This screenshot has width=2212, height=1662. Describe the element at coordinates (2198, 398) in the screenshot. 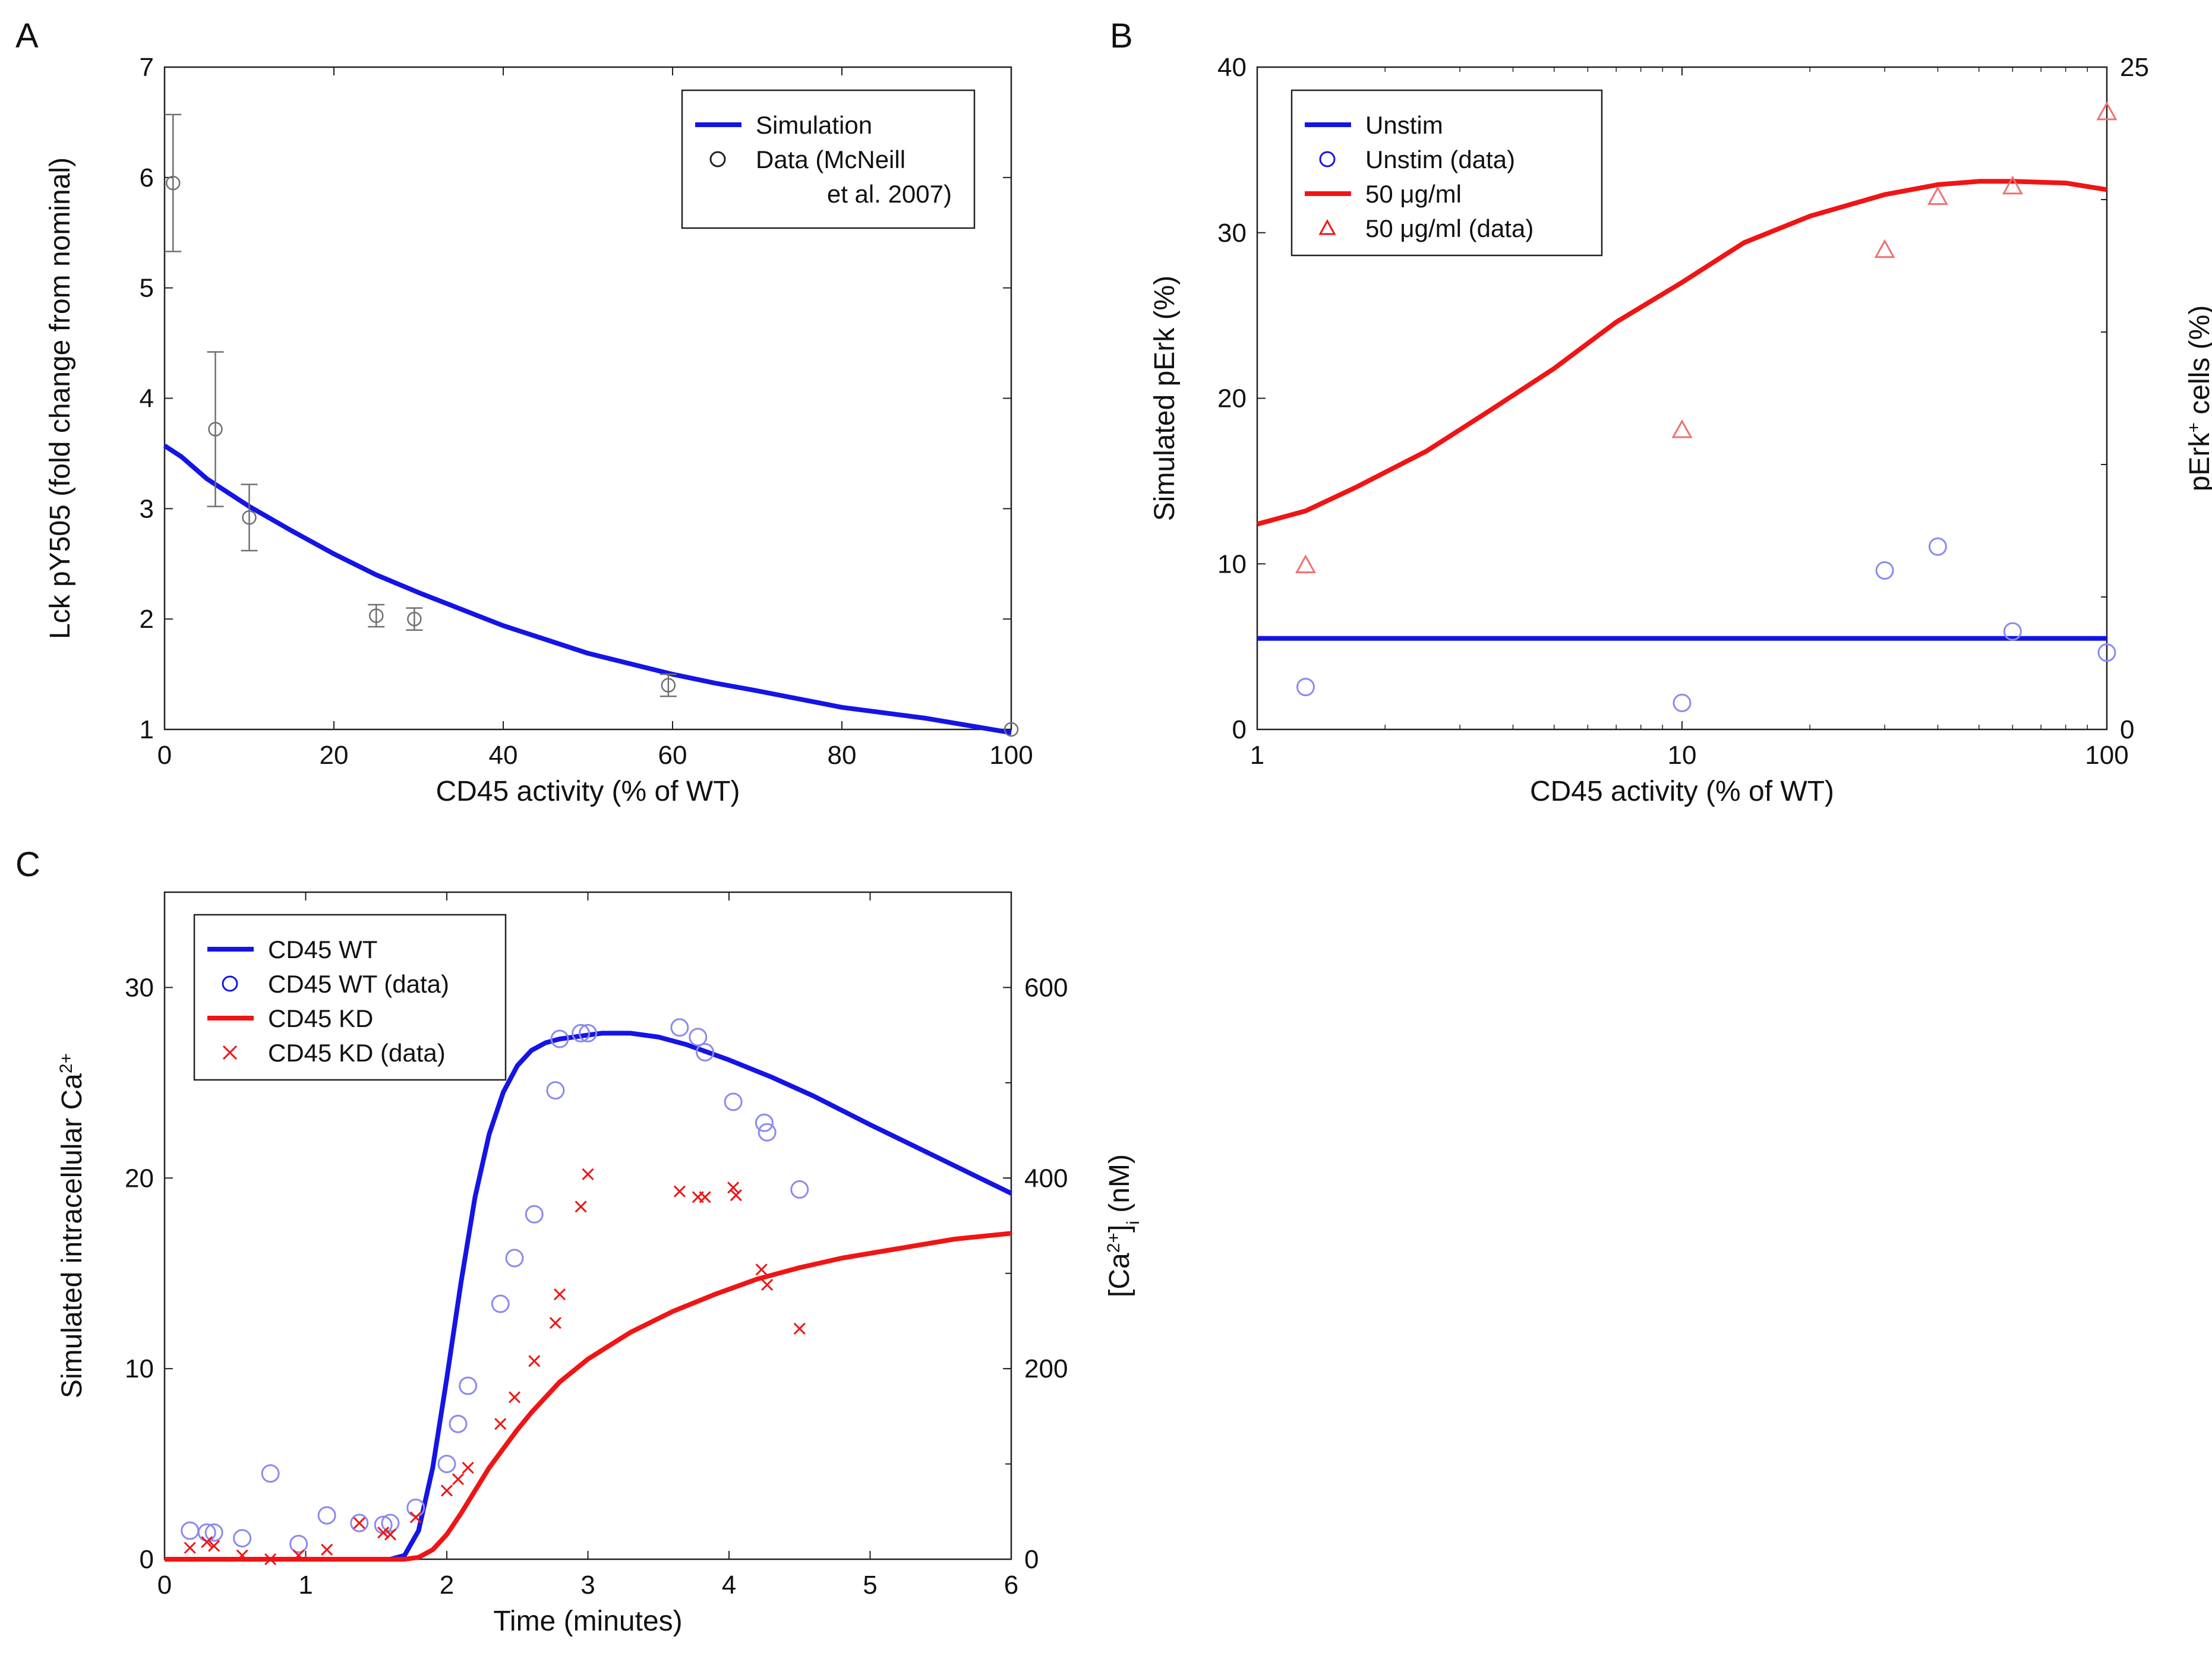

I see `y-right-axis-label: pErk+ cells (%)` at that location.